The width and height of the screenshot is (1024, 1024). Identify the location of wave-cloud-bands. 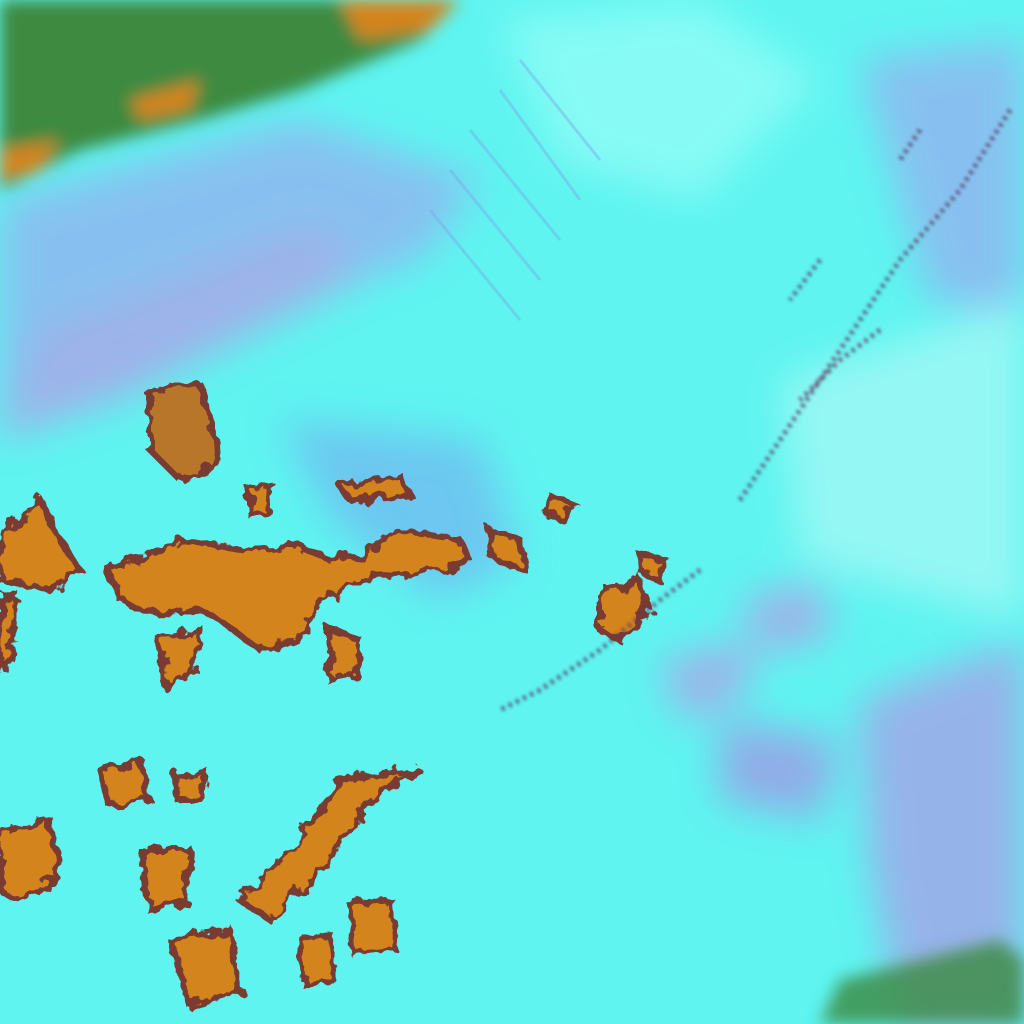
(515, 190).